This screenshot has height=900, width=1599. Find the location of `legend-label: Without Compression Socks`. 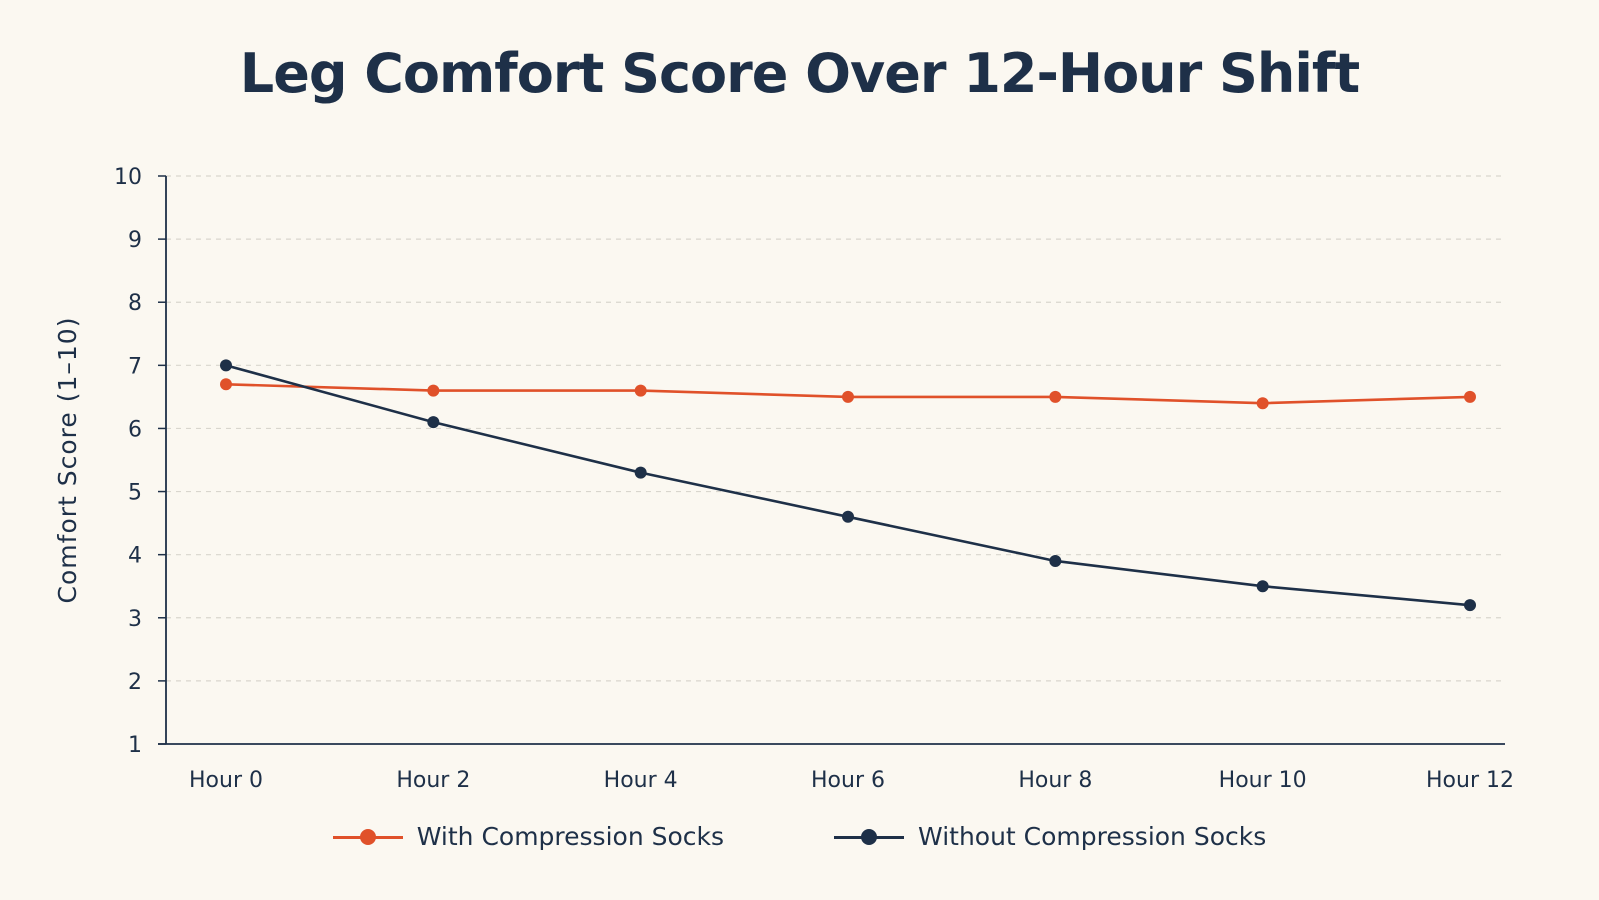

legend-label: Without Compression Socks is located at coordinates (1092, 836).